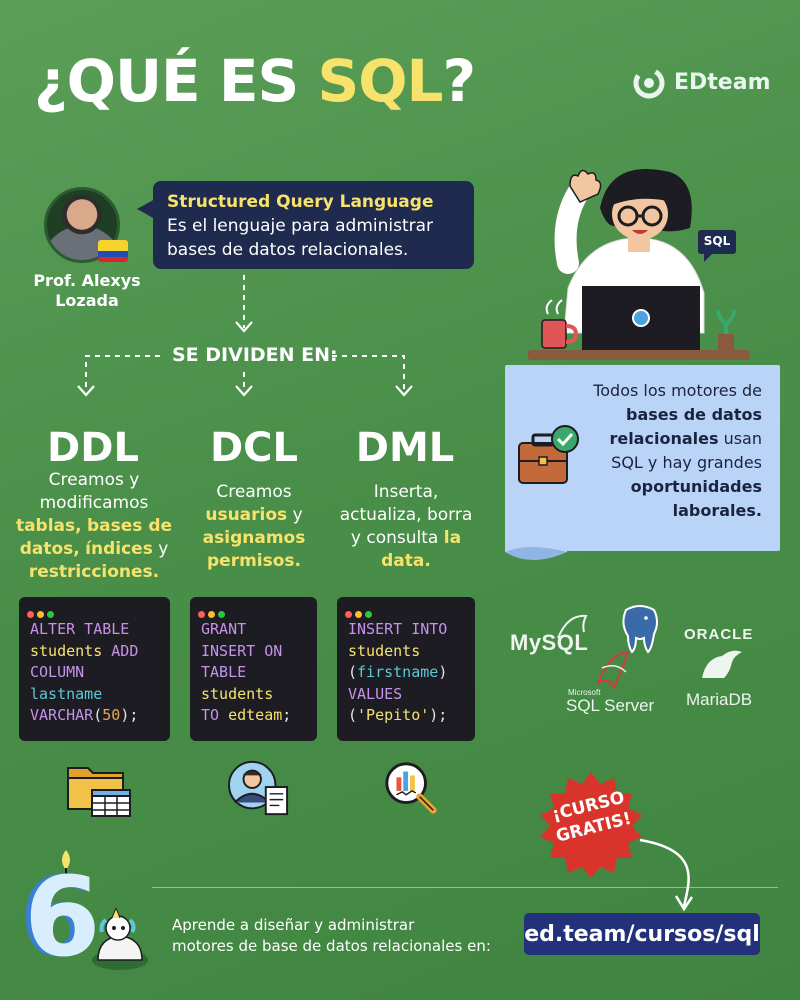 The image size is (800, 1000). I want to click on dml-desc-text: Inserta,, so click(406, 492).